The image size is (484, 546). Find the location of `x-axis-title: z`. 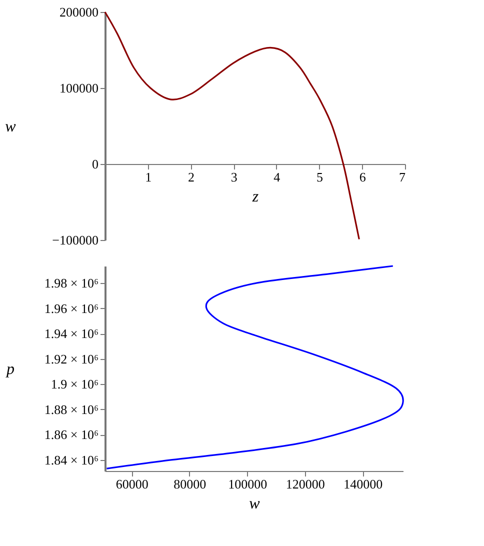

x-axis-title: z is located at coordinates (255, 197).